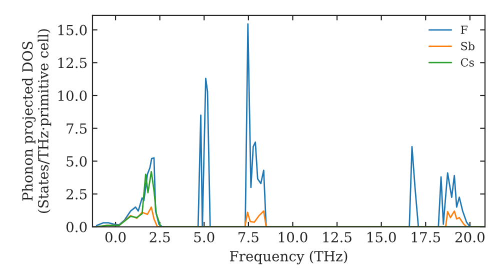 This screenshot has height=280, width=500. Describe the element at coordinates (76, 194) in the screenshot. I see `y-tick-label: 2.5` at that location.